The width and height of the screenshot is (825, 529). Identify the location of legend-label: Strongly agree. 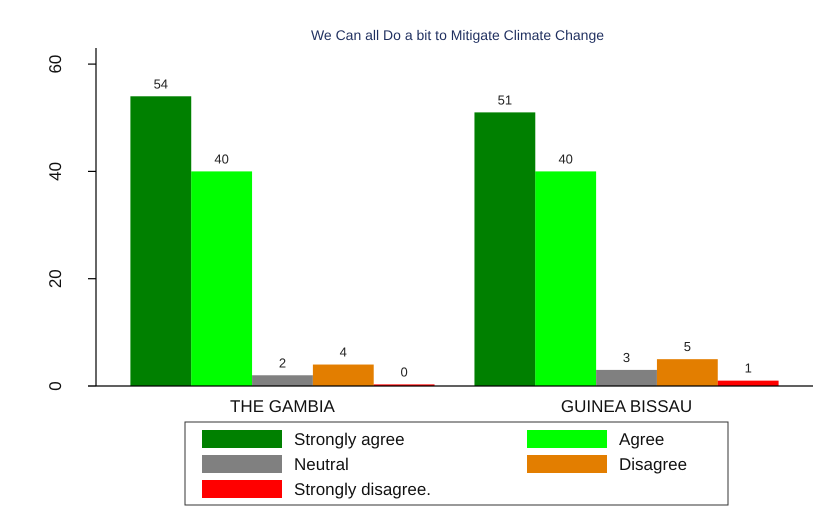
(349, 439).